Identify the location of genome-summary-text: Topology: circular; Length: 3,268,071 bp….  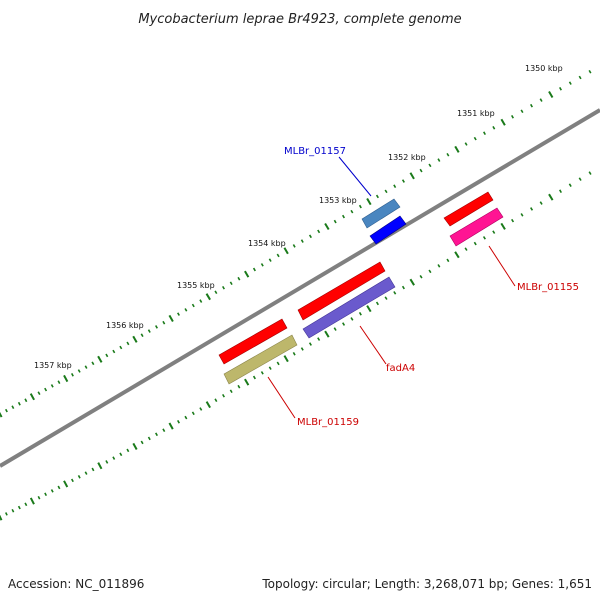
(427, 584).